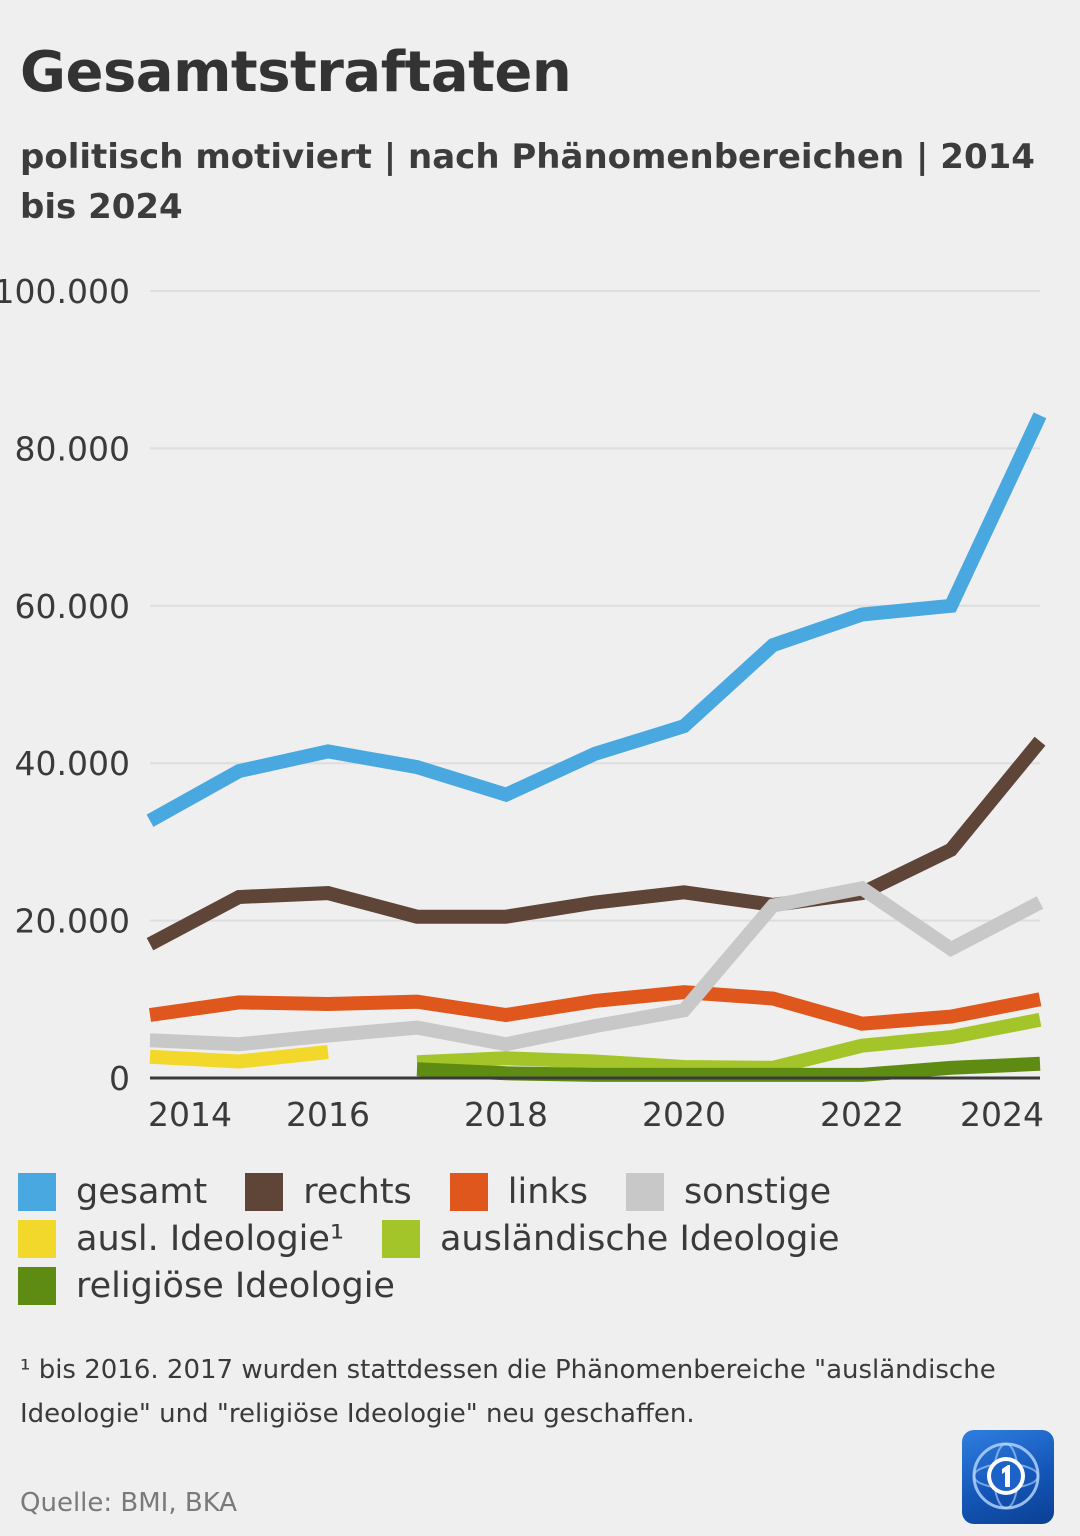  Describe the element at coordinates (119, 1078) in the screenshot. I see `y-tick-label: 0` at that location.